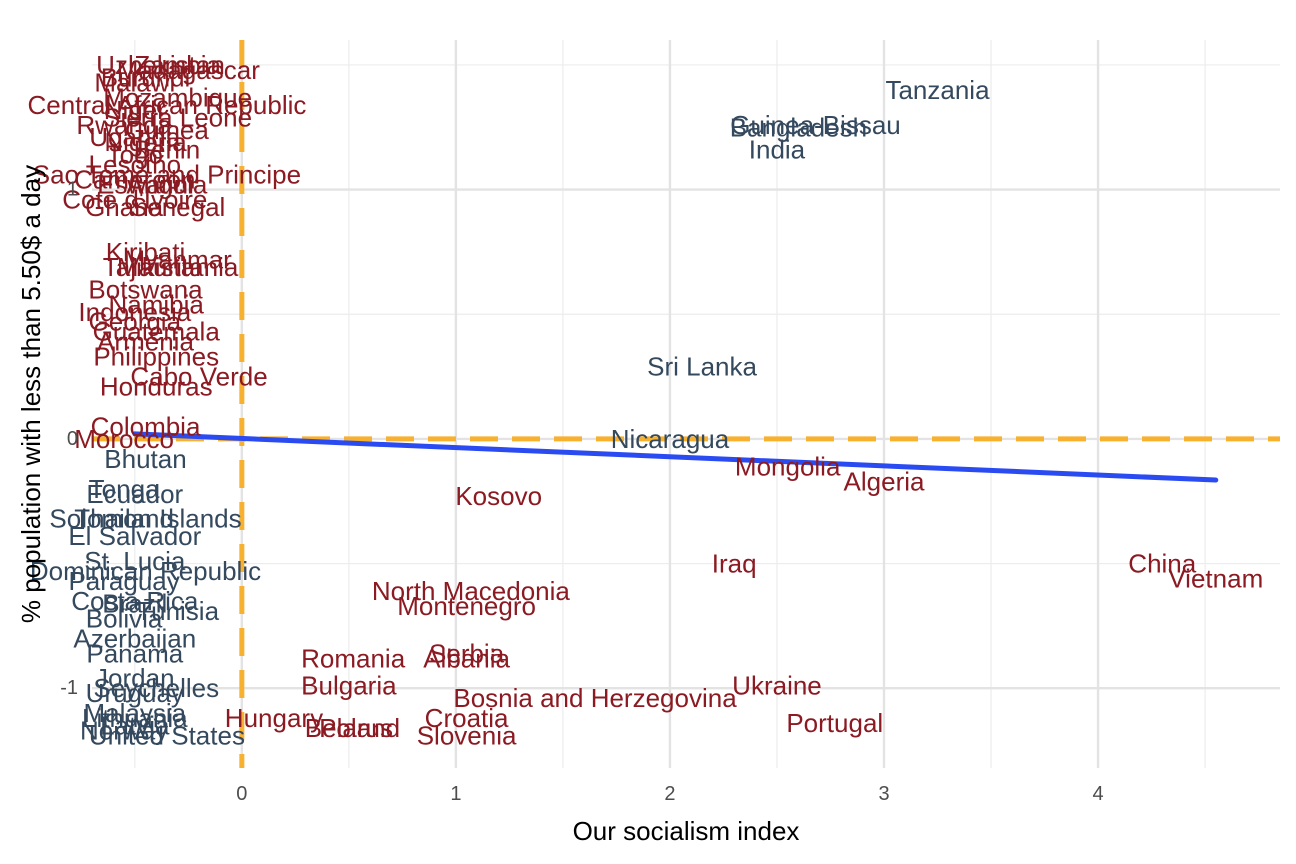 The height and width of the screenshot is (864, 1296). What do you see at coordinates (467, 718) in the screenshot?
I see `point-label: Croatia` at bounding box center [467, 718].